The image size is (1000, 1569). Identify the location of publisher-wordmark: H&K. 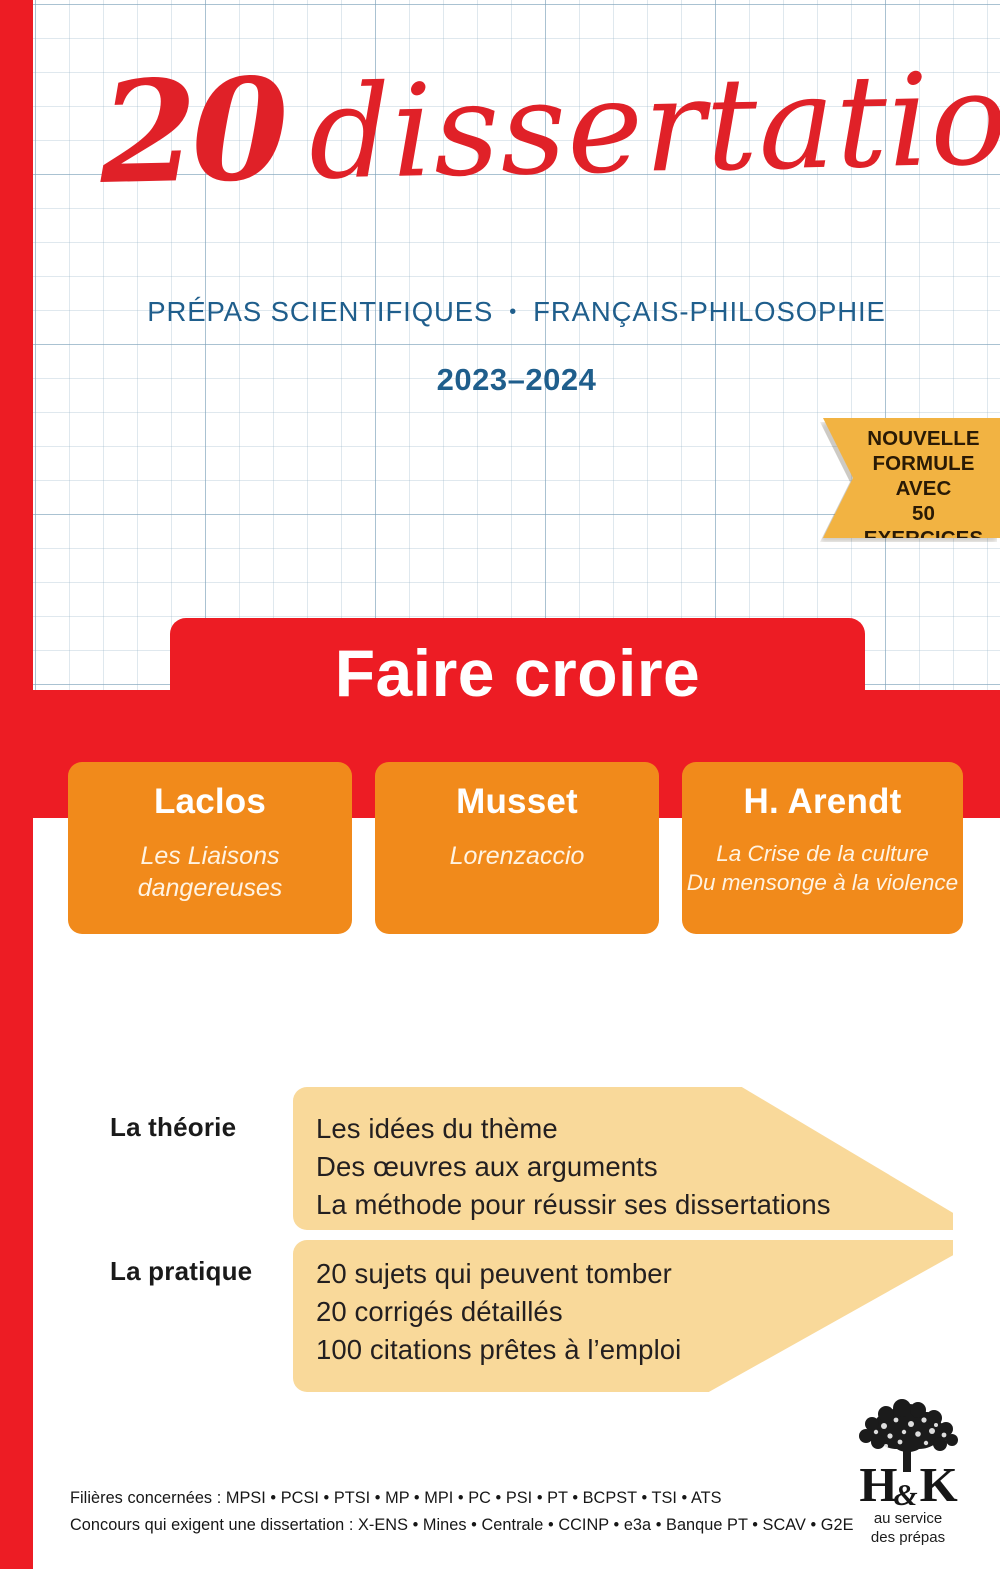
(908, 1485).